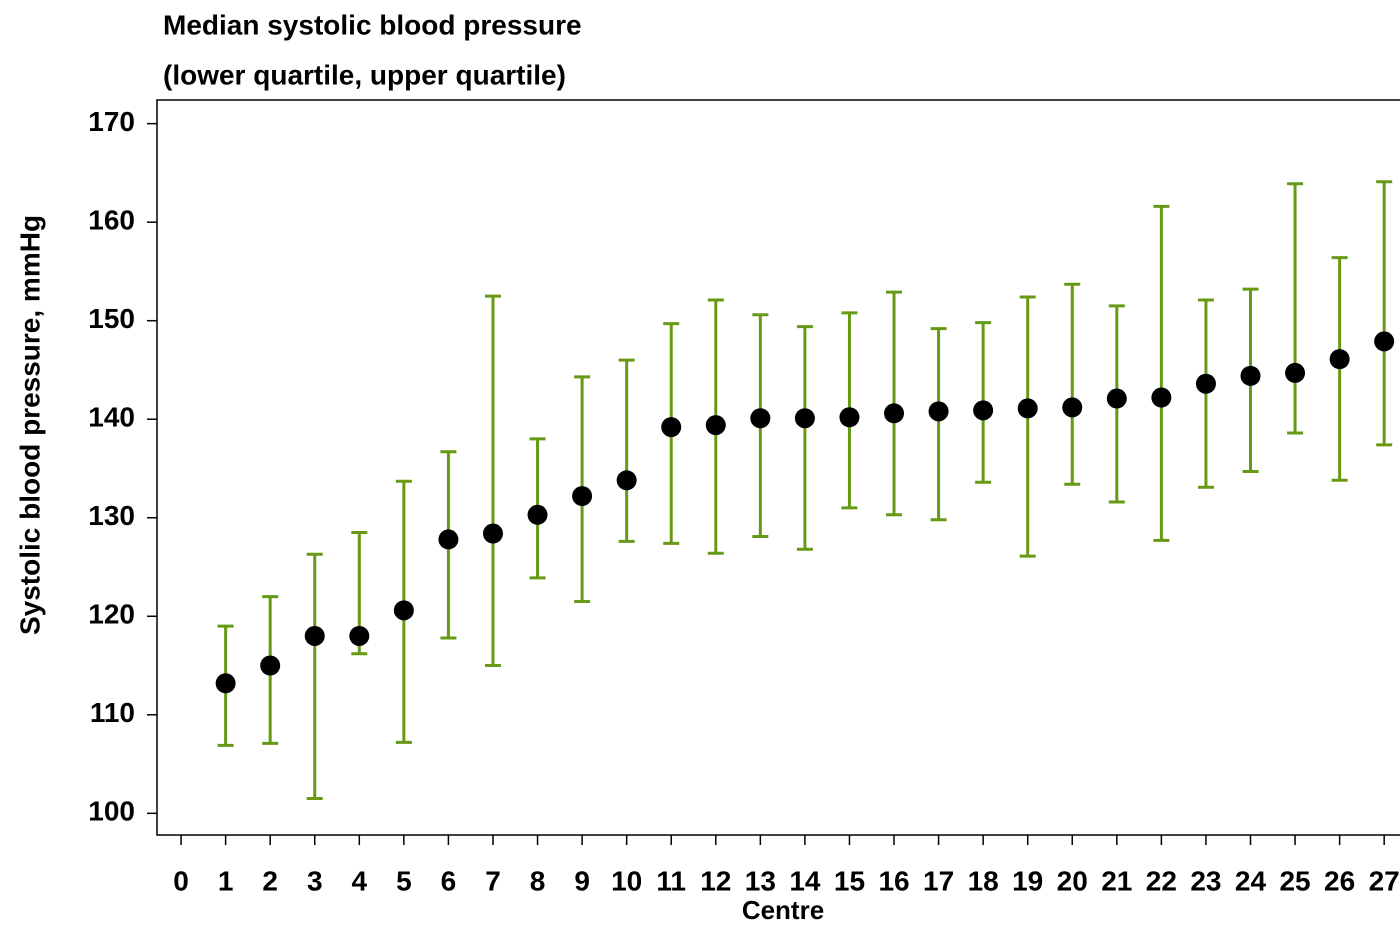  Describe the element at coordinates (1384, 880) in the screenshot. I see `x-tick-label: 27` at that location.